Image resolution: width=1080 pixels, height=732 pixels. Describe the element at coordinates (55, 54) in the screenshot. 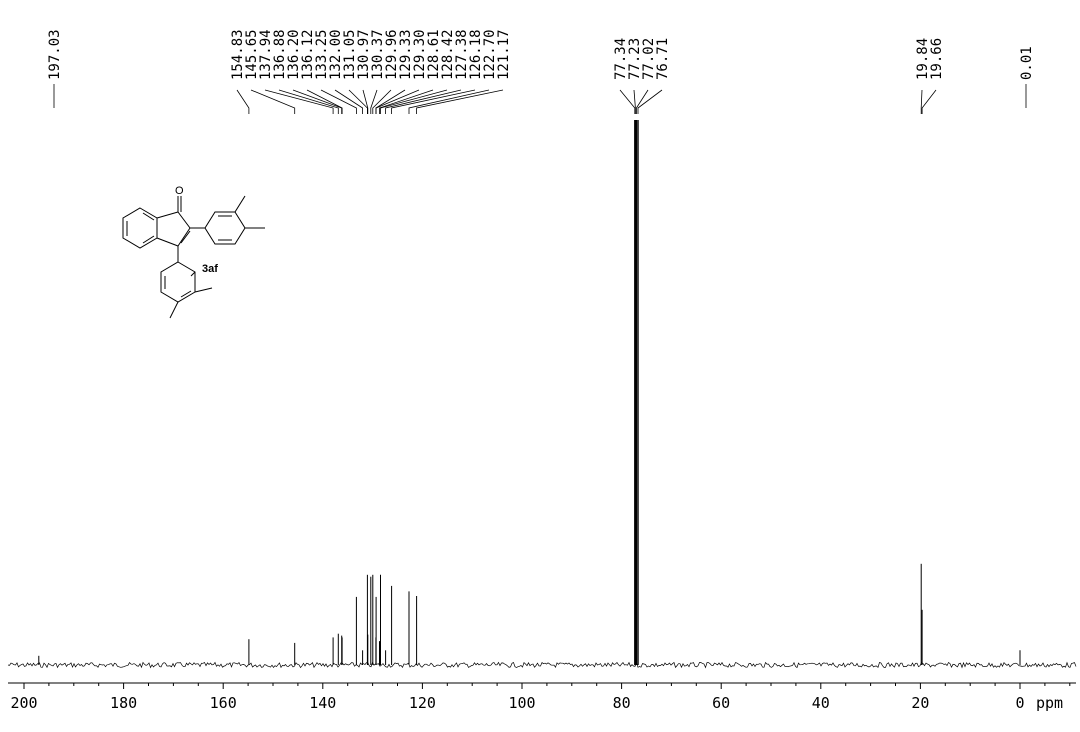

I see `peak-label-197.03: 197.03` at that location.